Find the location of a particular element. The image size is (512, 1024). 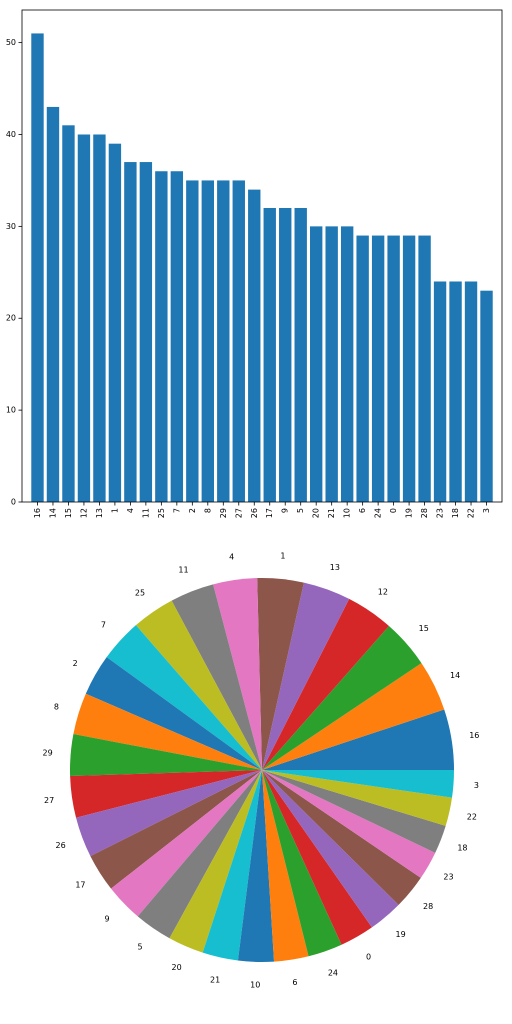

x-tick-label: 2 is located at coordinates (192, 510).